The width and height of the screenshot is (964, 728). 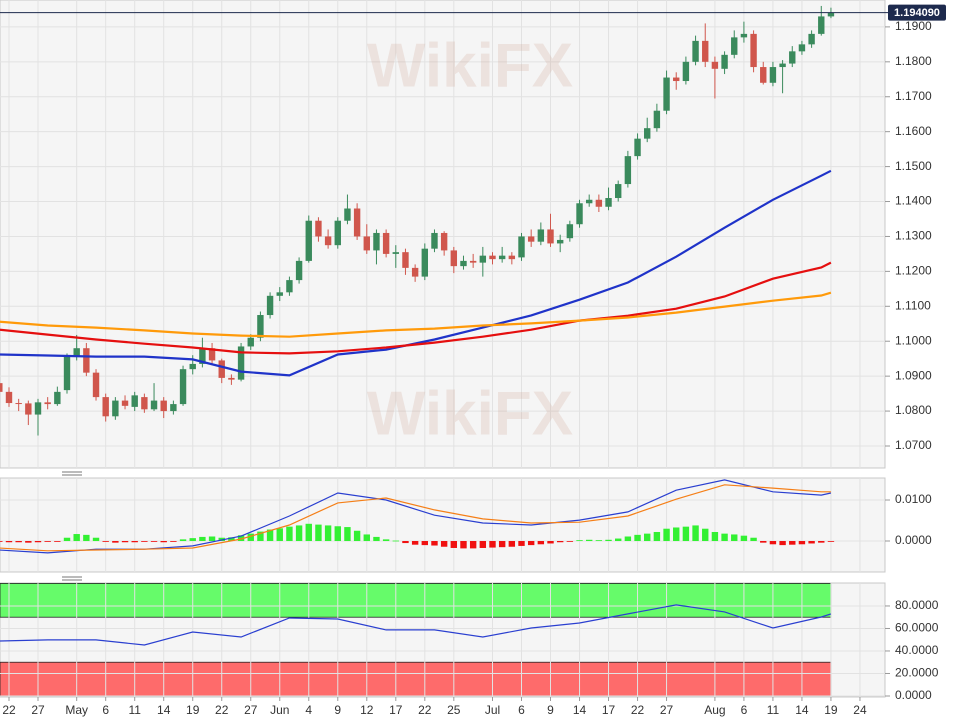 I want to click on macd-panel, so click(x=443, y=525).